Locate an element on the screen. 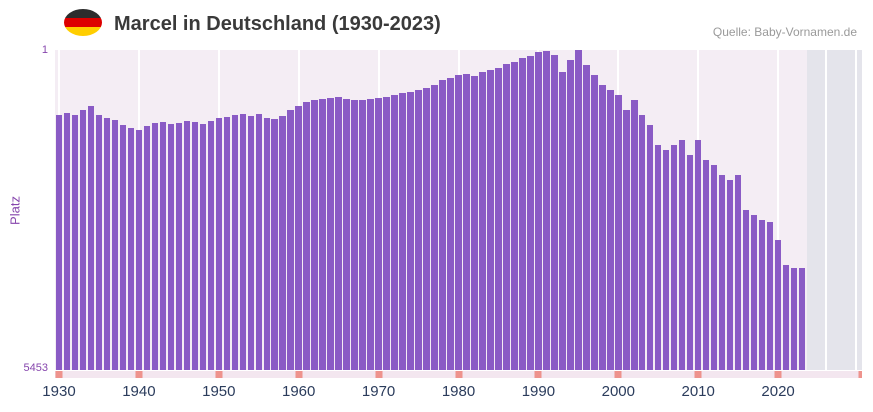 This screenshot has width=873, height=412. german-flag-icon is located at coordinates (83, 22).